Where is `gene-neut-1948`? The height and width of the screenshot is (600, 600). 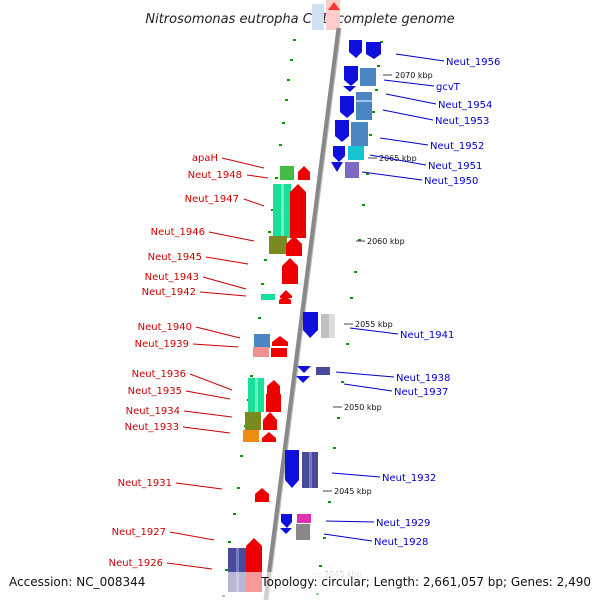 gene-neut-1948 is located at coordinates (304, 173).